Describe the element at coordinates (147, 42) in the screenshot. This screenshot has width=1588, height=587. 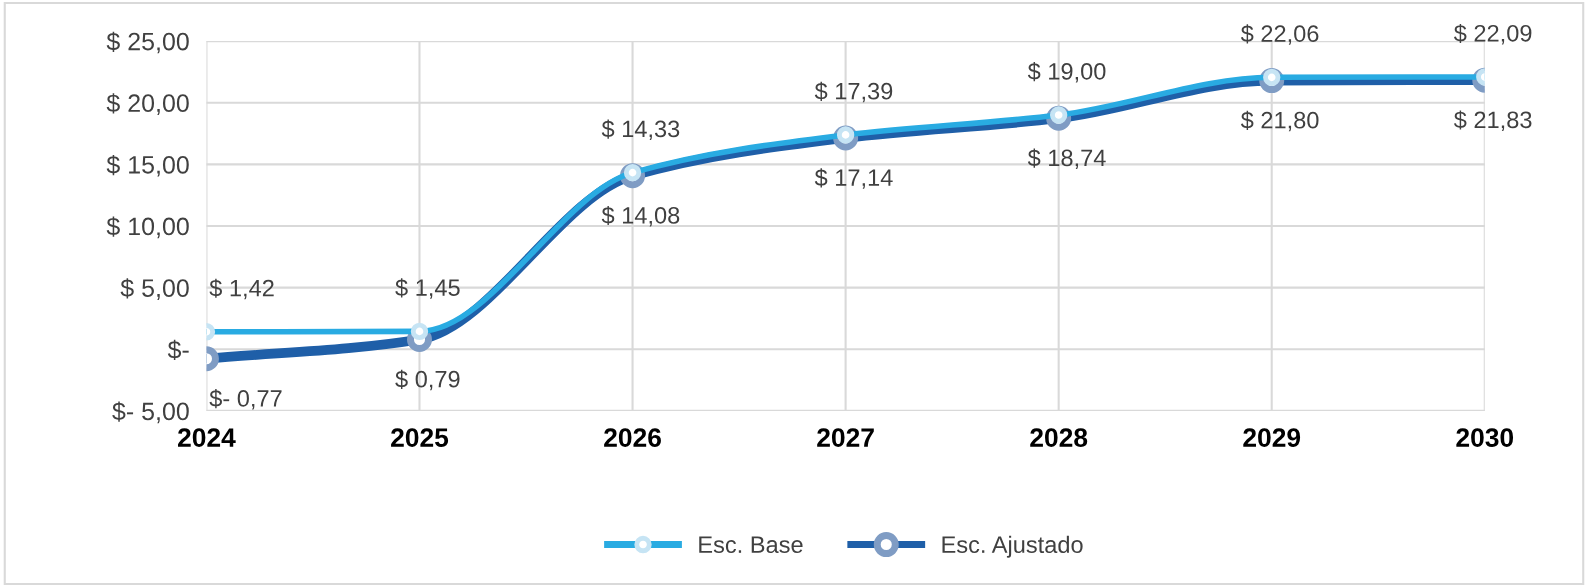
I see `y-tick-label: $ 25,00` at that location.